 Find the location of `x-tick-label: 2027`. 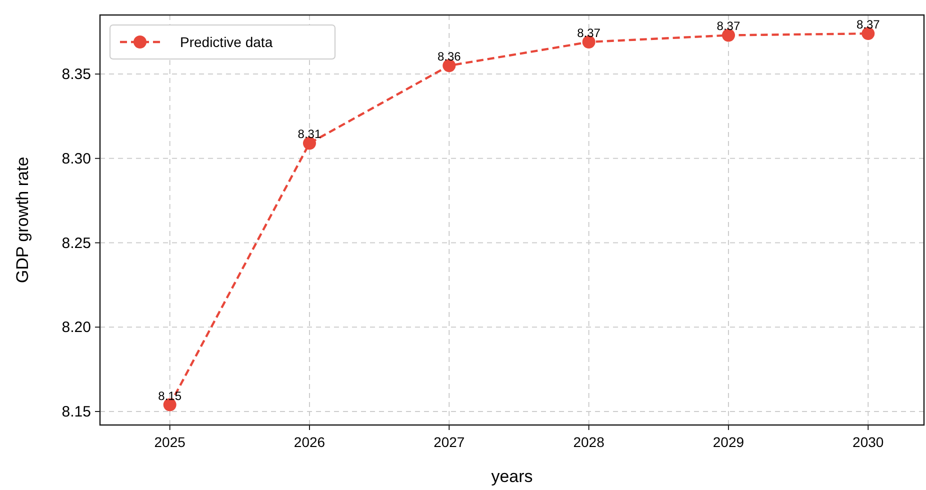

x-tick-label: 2027 is located at coordinates (449, 442).